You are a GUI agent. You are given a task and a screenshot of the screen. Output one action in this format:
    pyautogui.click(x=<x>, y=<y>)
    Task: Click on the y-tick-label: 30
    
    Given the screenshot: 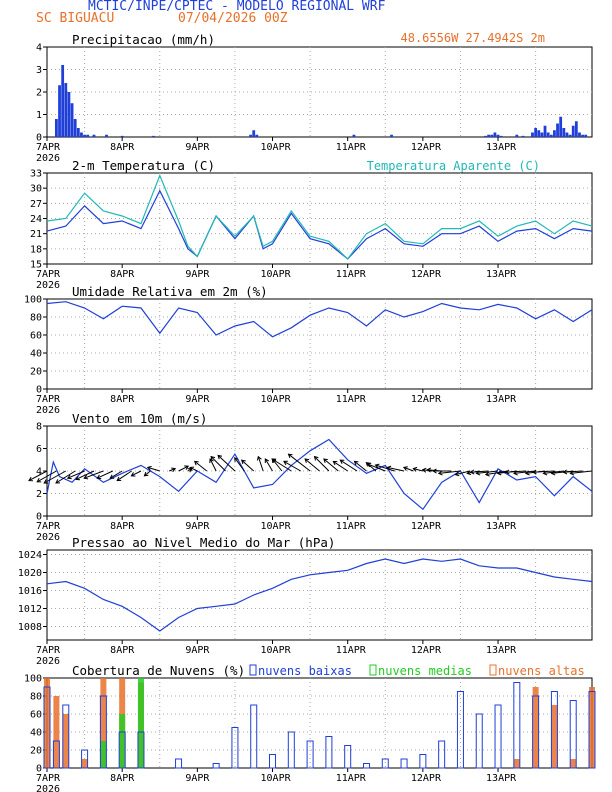 What is the action you would take?
    pyautogui.click(x=36, y=189)
    